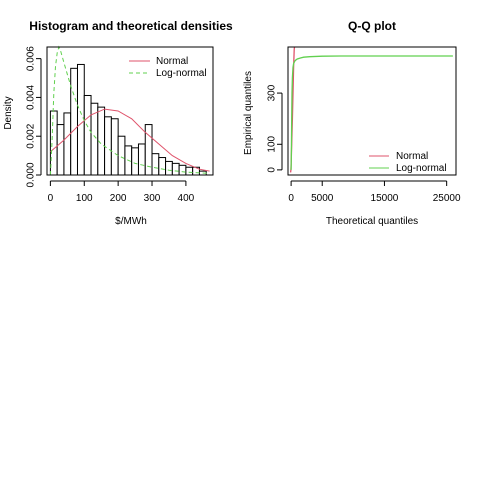  What do you see at coordinates (31, 58) in the screenshot?
I see `histogram-y-tick-label: 0.006` at bounding box center [31, 58].